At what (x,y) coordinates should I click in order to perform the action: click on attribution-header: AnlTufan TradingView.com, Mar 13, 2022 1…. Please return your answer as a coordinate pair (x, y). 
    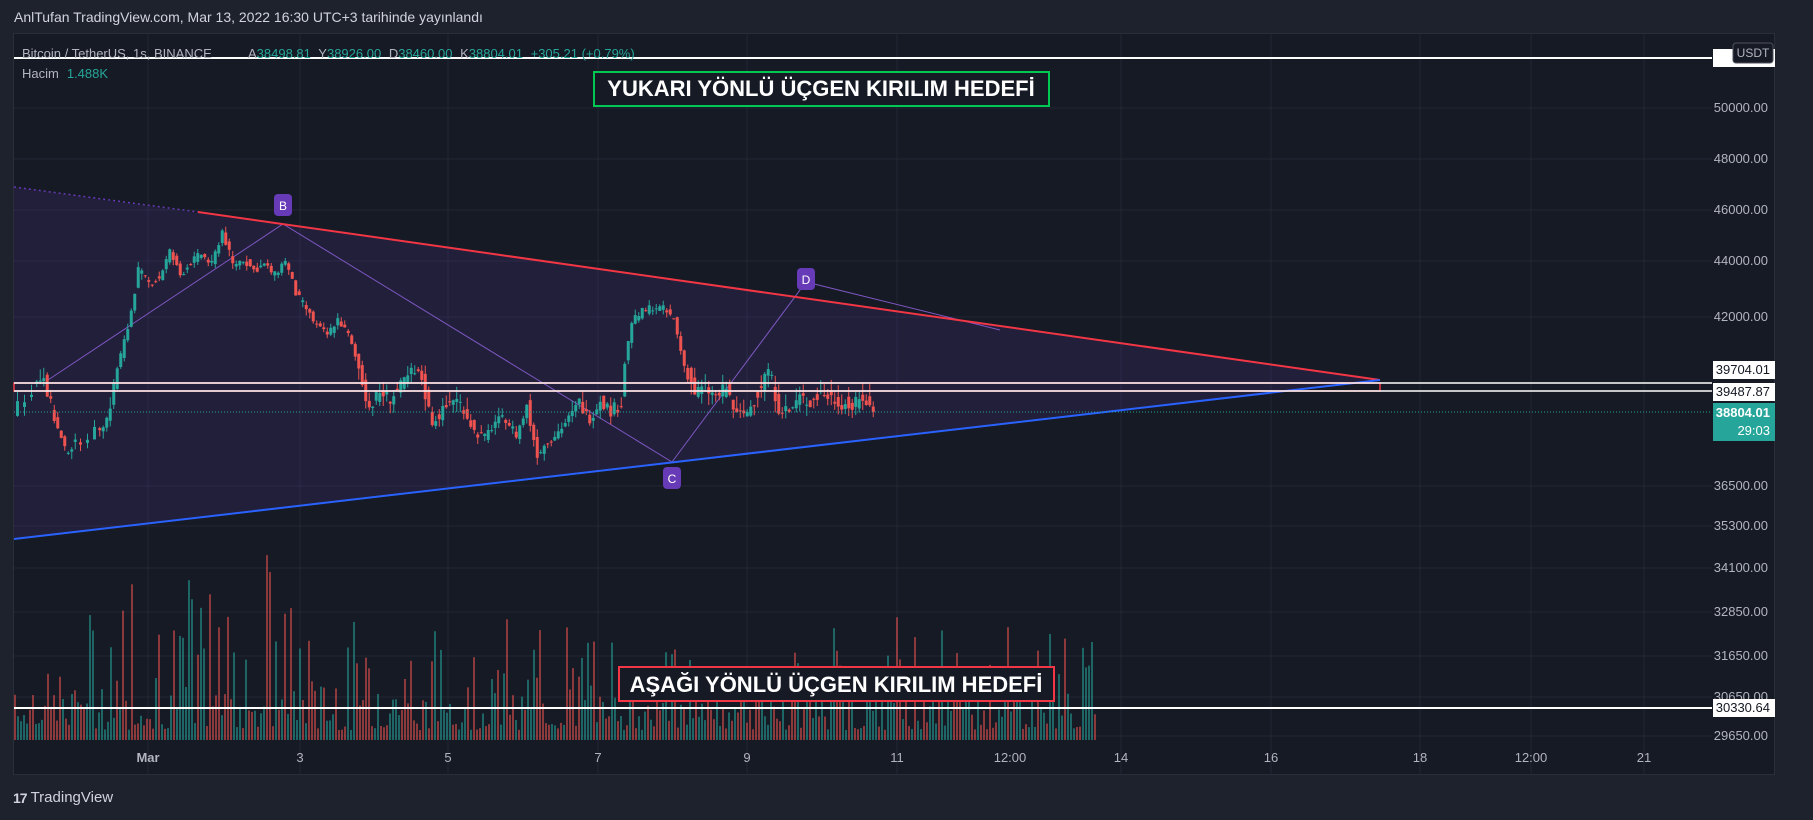
    Looking at the image, I should click on (248, 17).